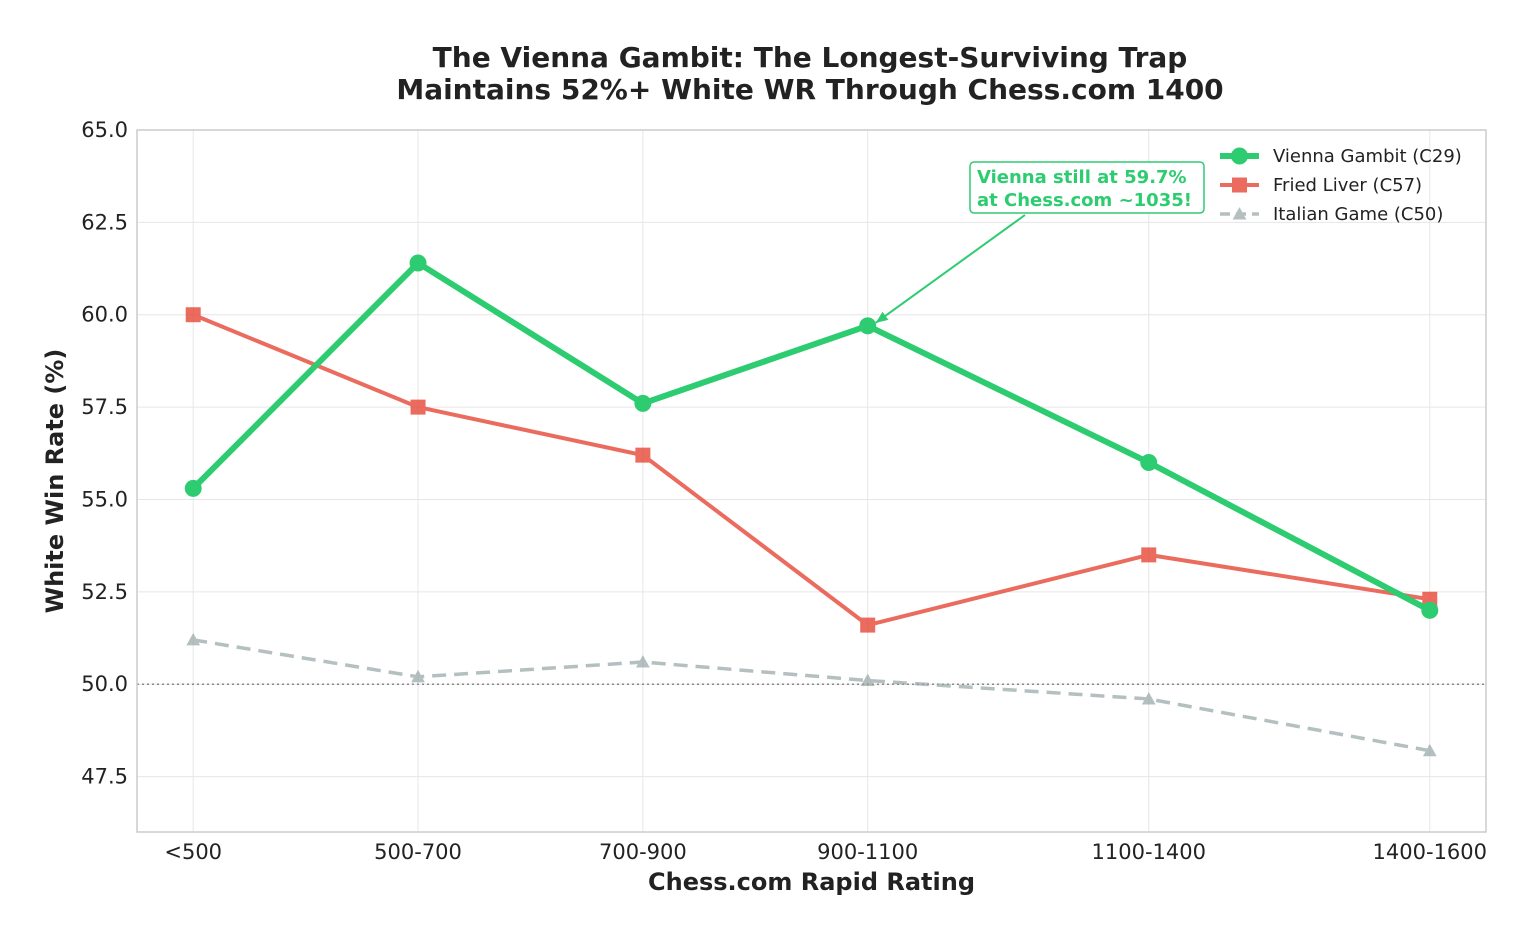 The width and height of the screenshot is (1531, 940). Describe the element at coordinates (104, 130) in the screenshot. I see `y-tick-label: 65.0` at that location.